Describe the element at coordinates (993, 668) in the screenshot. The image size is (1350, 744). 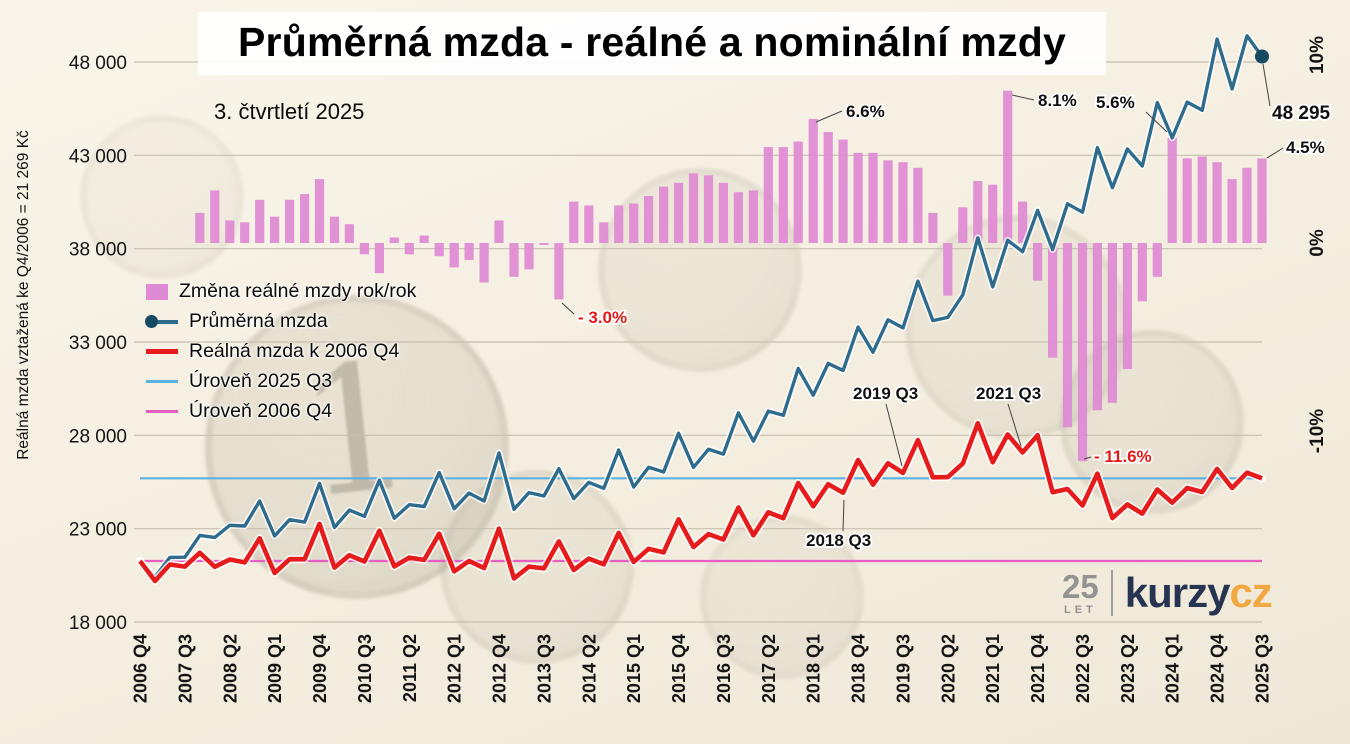
I see `x-axis-tick-label: 2021 Q1` at that location.